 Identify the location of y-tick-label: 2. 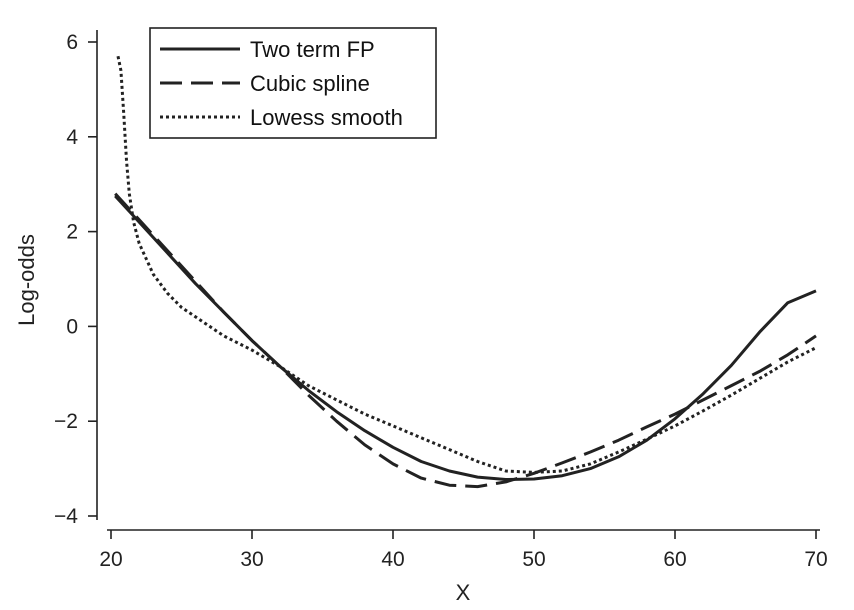
(72, 232).